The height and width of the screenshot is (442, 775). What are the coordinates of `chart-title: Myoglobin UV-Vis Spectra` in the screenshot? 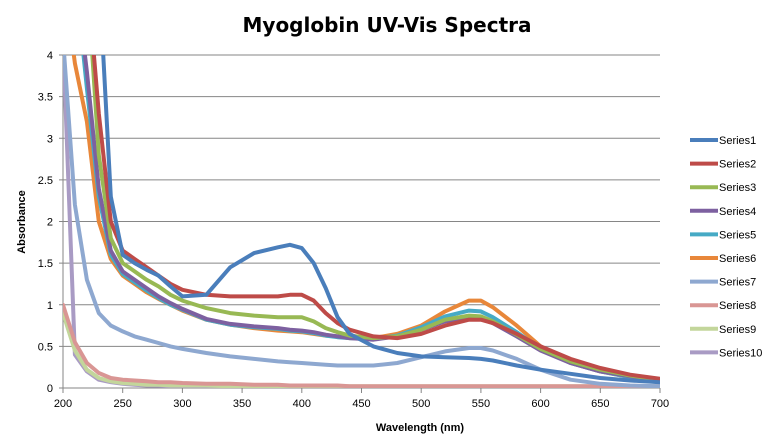 It's located at (387, 25).